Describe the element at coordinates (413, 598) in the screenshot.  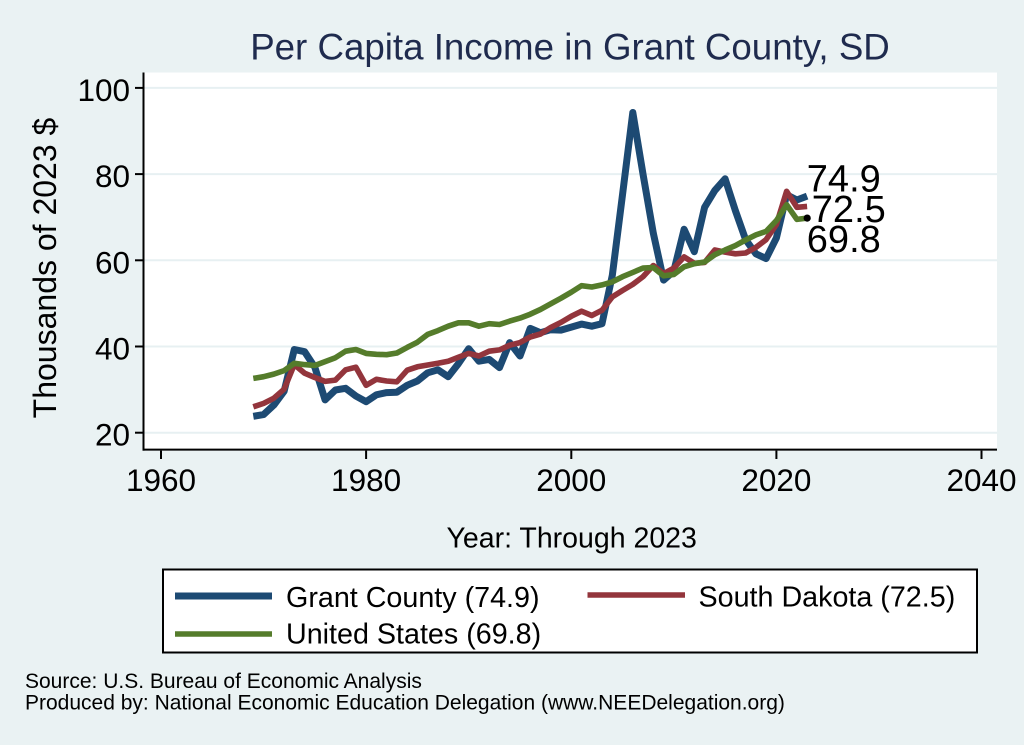
I see `svg-text: Grant County (74.9)` at that location.